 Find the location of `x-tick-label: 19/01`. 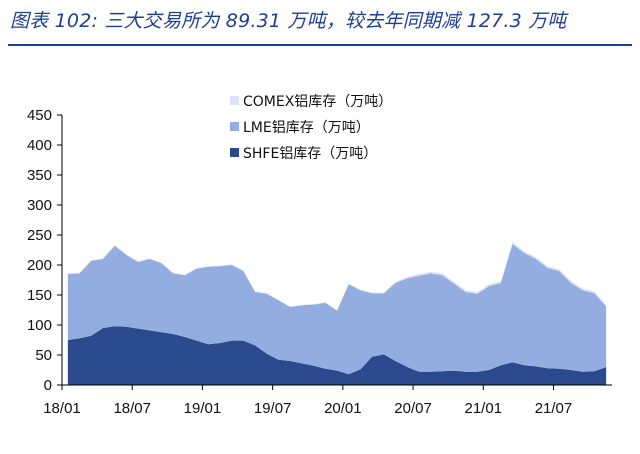

x-tick-label: 19/01 is located at coordinates (203, 408).